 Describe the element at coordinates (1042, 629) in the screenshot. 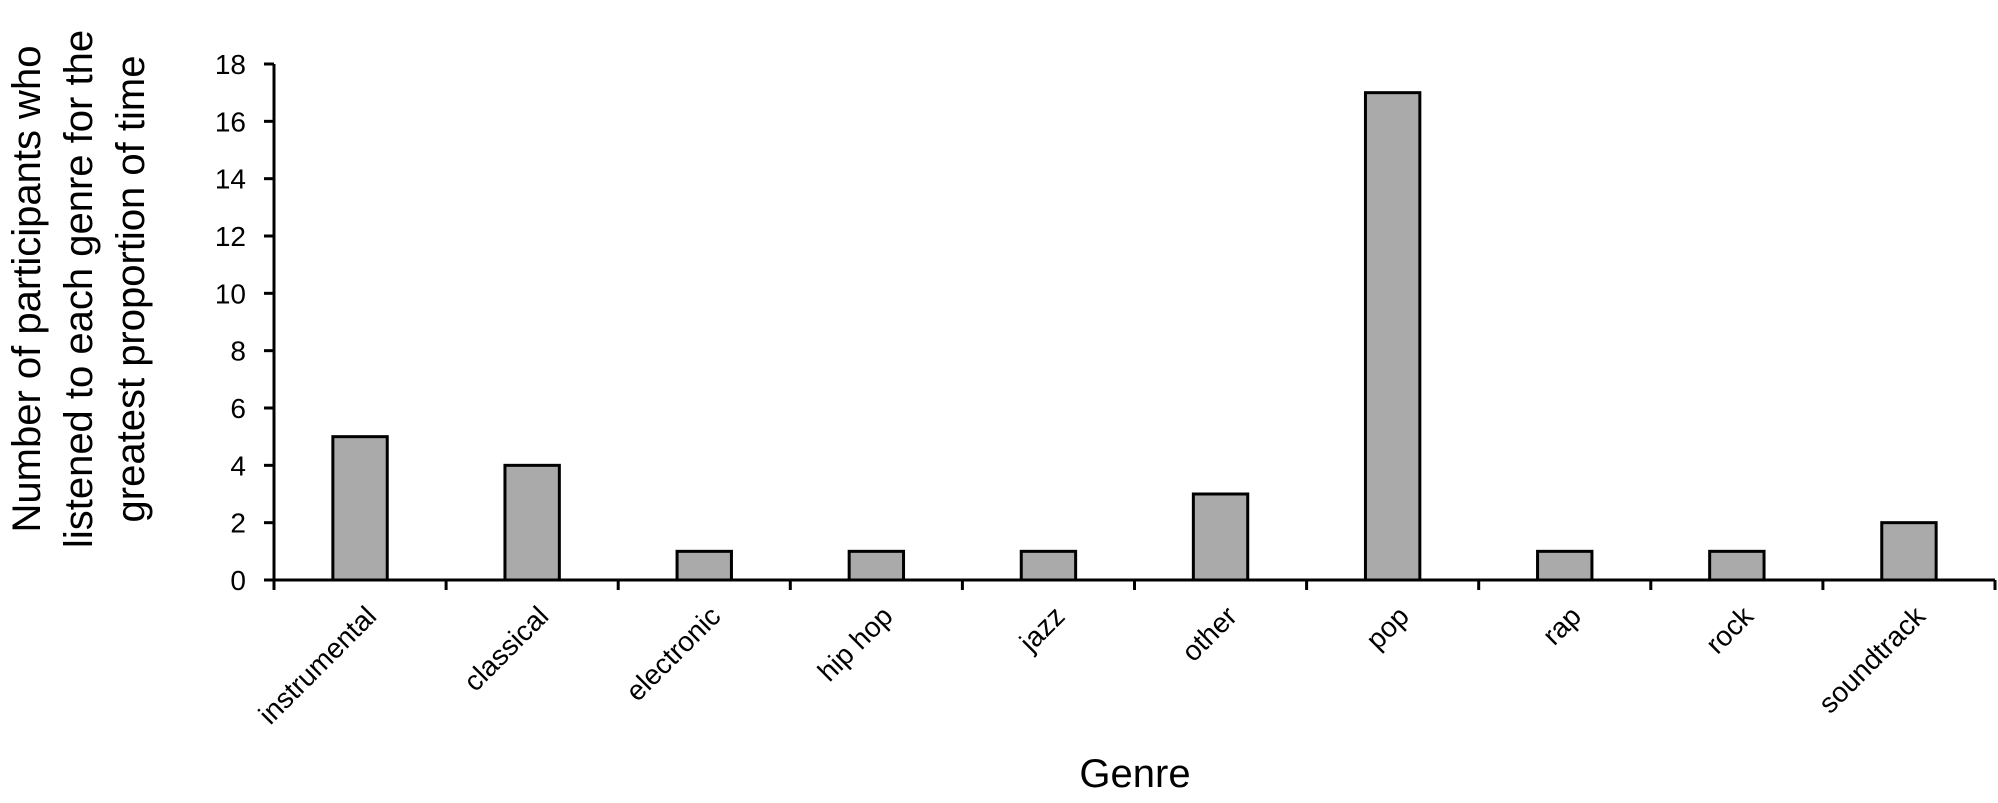

I see `x-category-label: jazz` at that location.